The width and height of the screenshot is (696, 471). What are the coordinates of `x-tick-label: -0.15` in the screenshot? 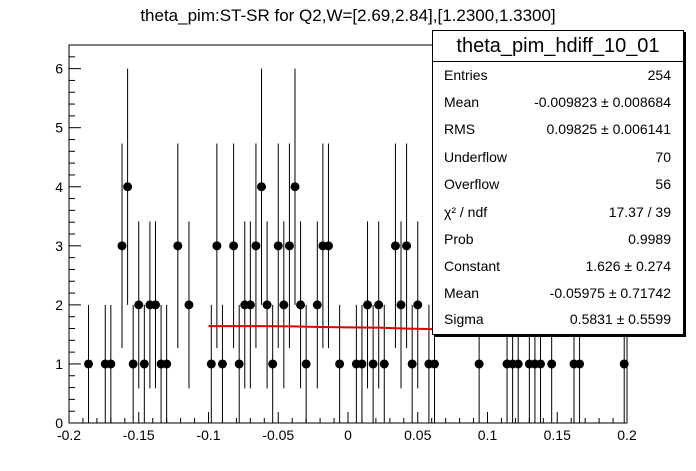 It's located at (139, 435).